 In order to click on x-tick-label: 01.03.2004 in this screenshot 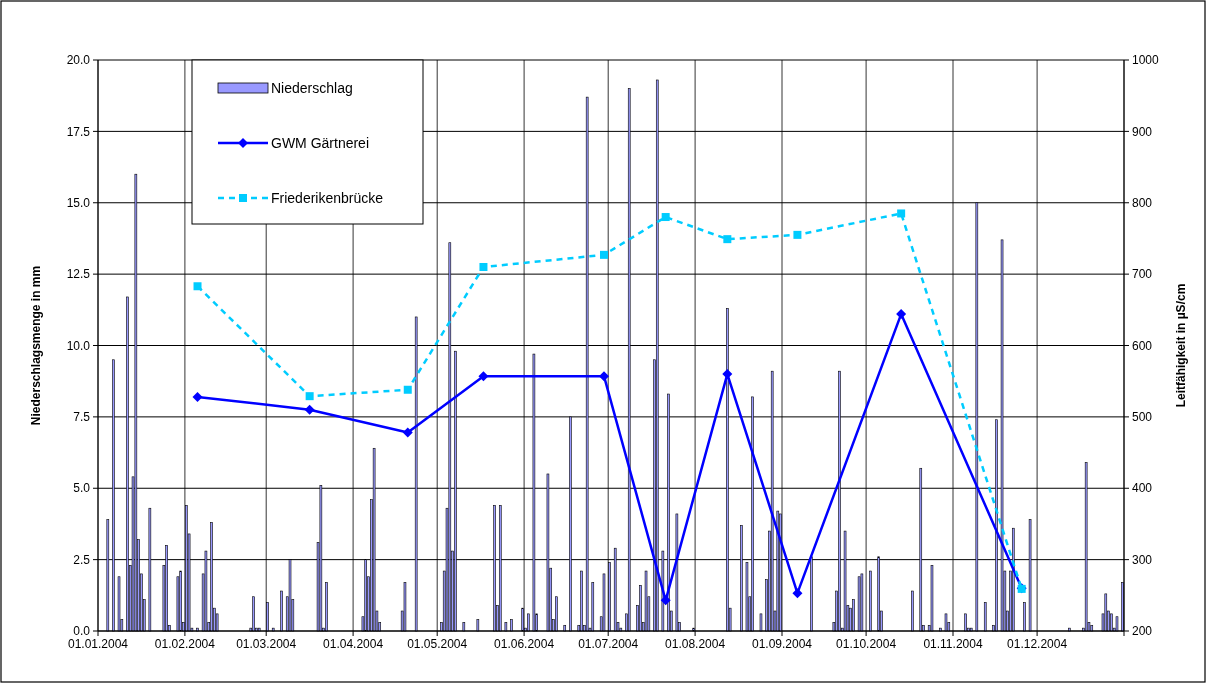, I will do `click(266, 644)`.